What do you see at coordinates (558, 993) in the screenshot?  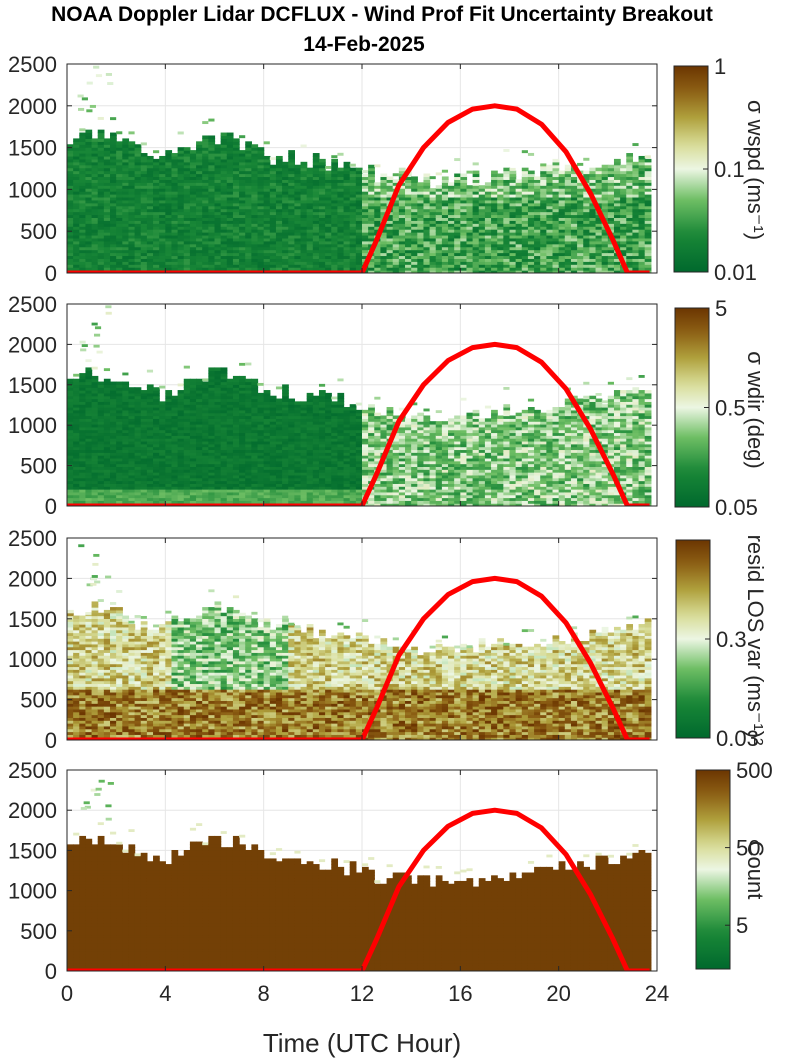 I see `x-tick-label: 20` at bounding box center [558, 993].